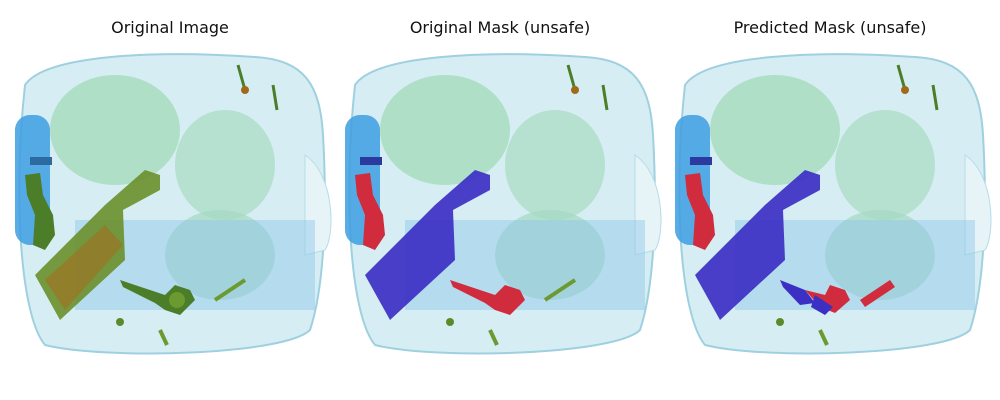 This screenshot has width=1000, height=400. What do you see at coordinates (500, 27) in the screenshot?
I see `panel-title: Original Mask (unsafe)` at bounding box center [500, 27].